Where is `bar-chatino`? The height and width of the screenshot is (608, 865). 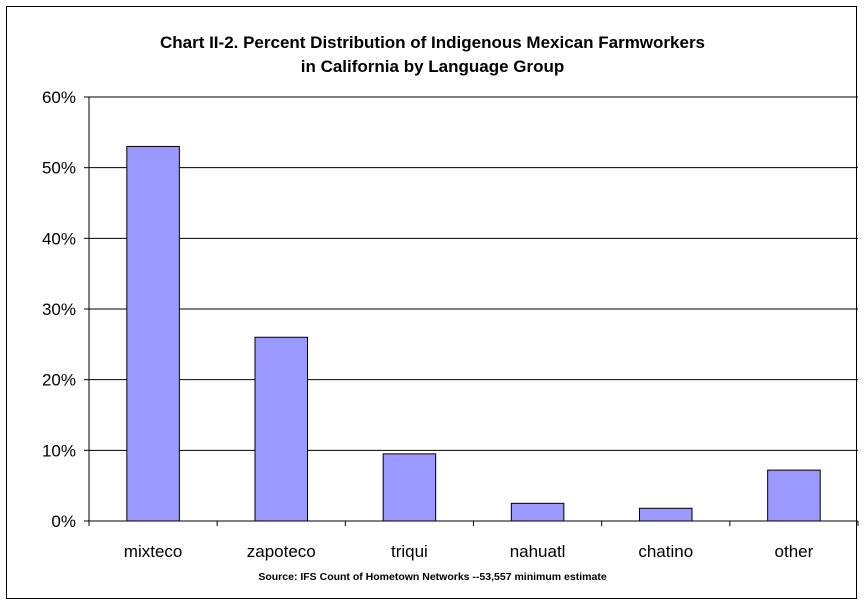
bar-chatino is located at coordinates (665, 514).